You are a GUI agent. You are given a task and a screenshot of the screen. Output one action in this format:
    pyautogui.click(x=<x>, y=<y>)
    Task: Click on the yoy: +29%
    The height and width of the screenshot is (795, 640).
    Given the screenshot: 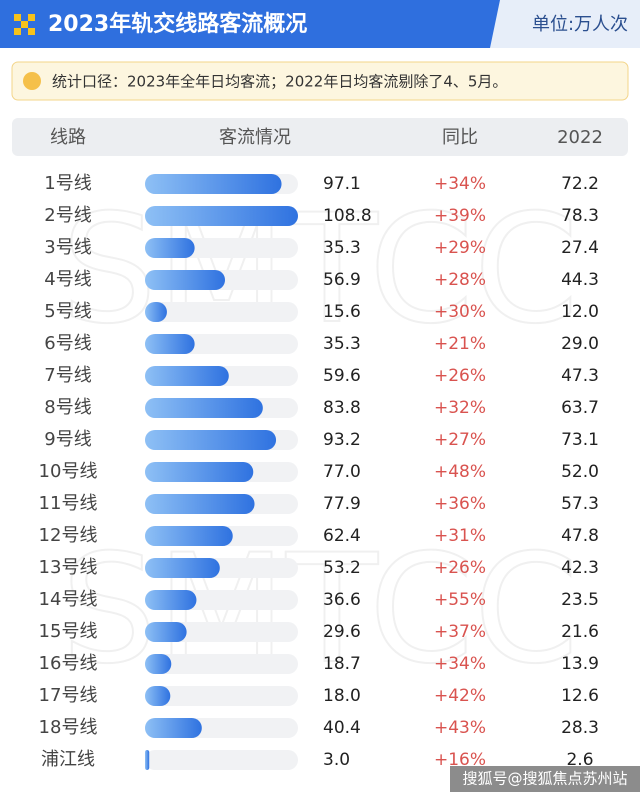 What is the action you would take?
    pyautogui.click(x=460, y=248)
    